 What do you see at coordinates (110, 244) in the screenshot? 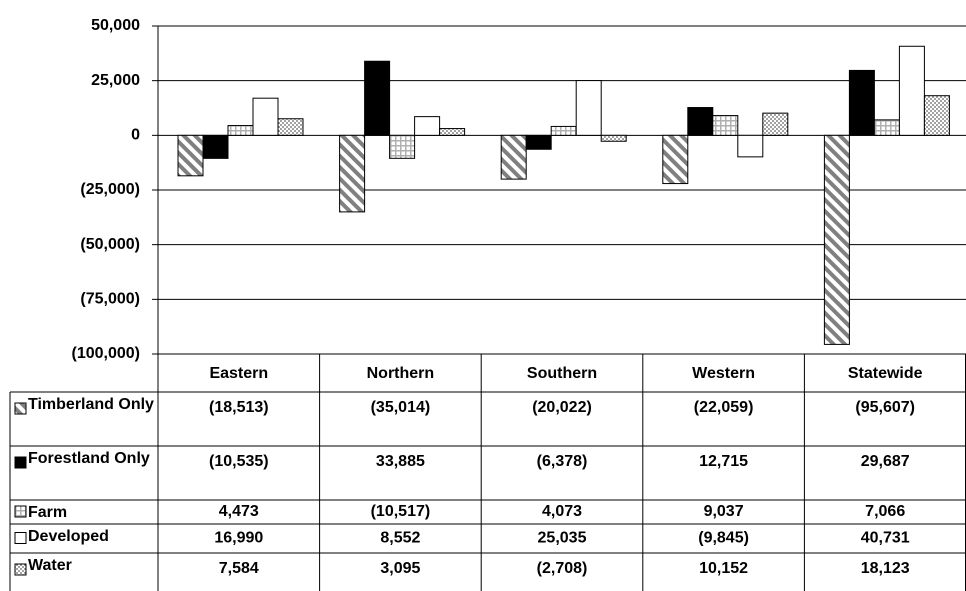
I see `y-tick-label: (50,000)` at bounding box center [110, 244].